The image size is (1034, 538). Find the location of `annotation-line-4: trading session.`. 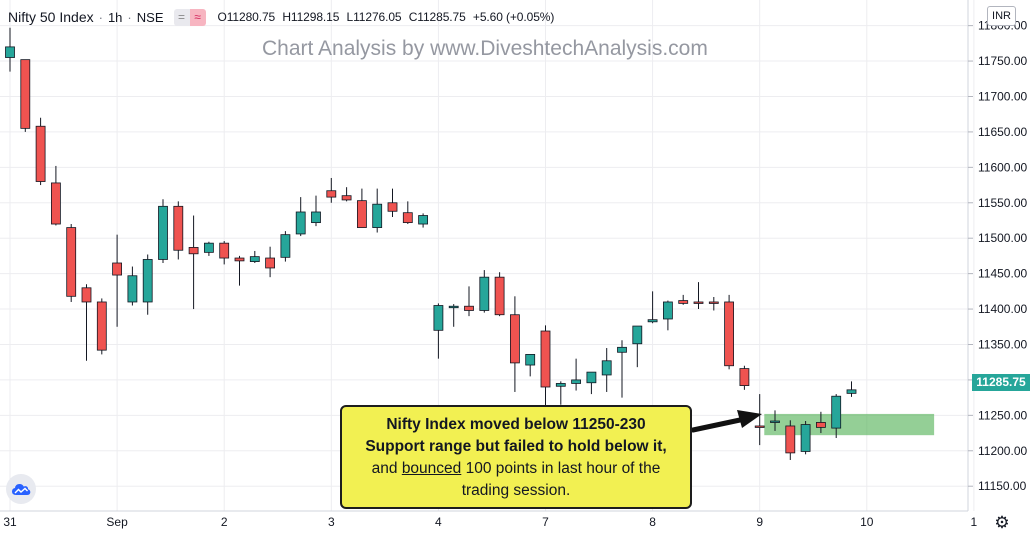

annotation-line-4: trading session. is located at coordinates (516, 490).